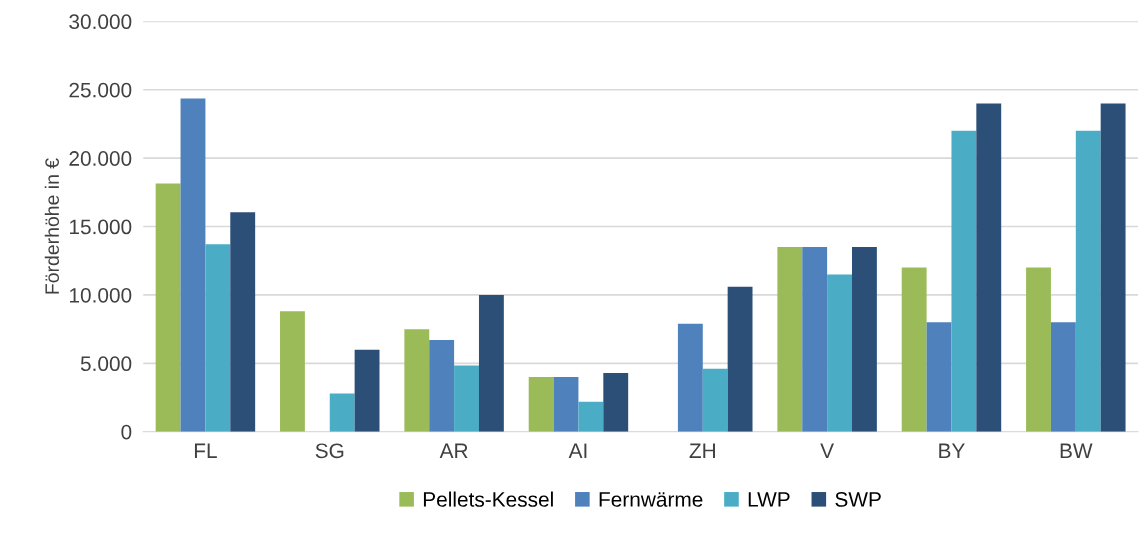  What do you see at coordinates (453, 450) in the screenshot?
I see `x-tick-label: AR` at bounding box center [453, 450].